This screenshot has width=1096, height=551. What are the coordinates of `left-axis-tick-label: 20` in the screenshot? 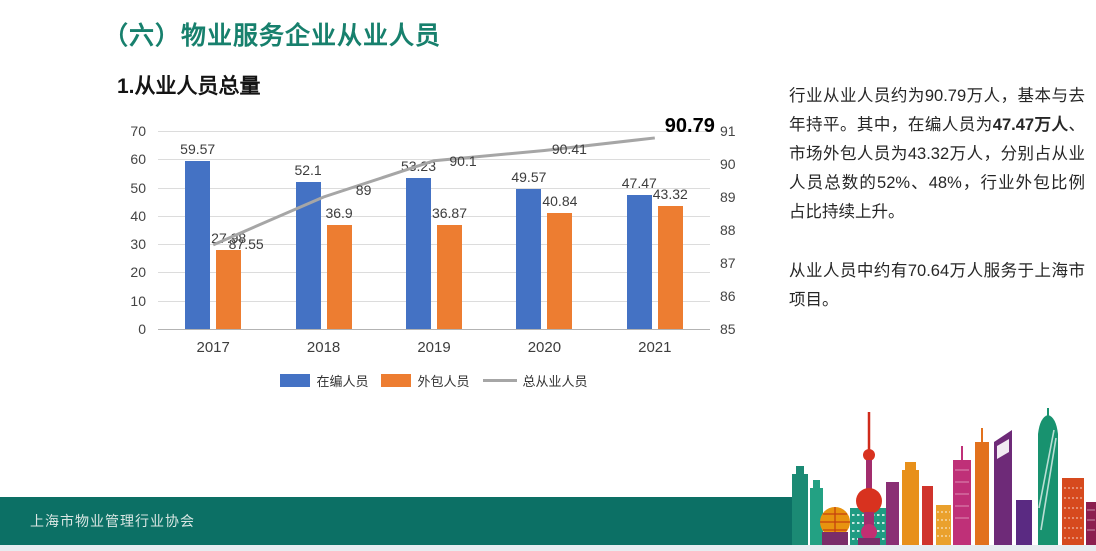 It's located at (138, 272).